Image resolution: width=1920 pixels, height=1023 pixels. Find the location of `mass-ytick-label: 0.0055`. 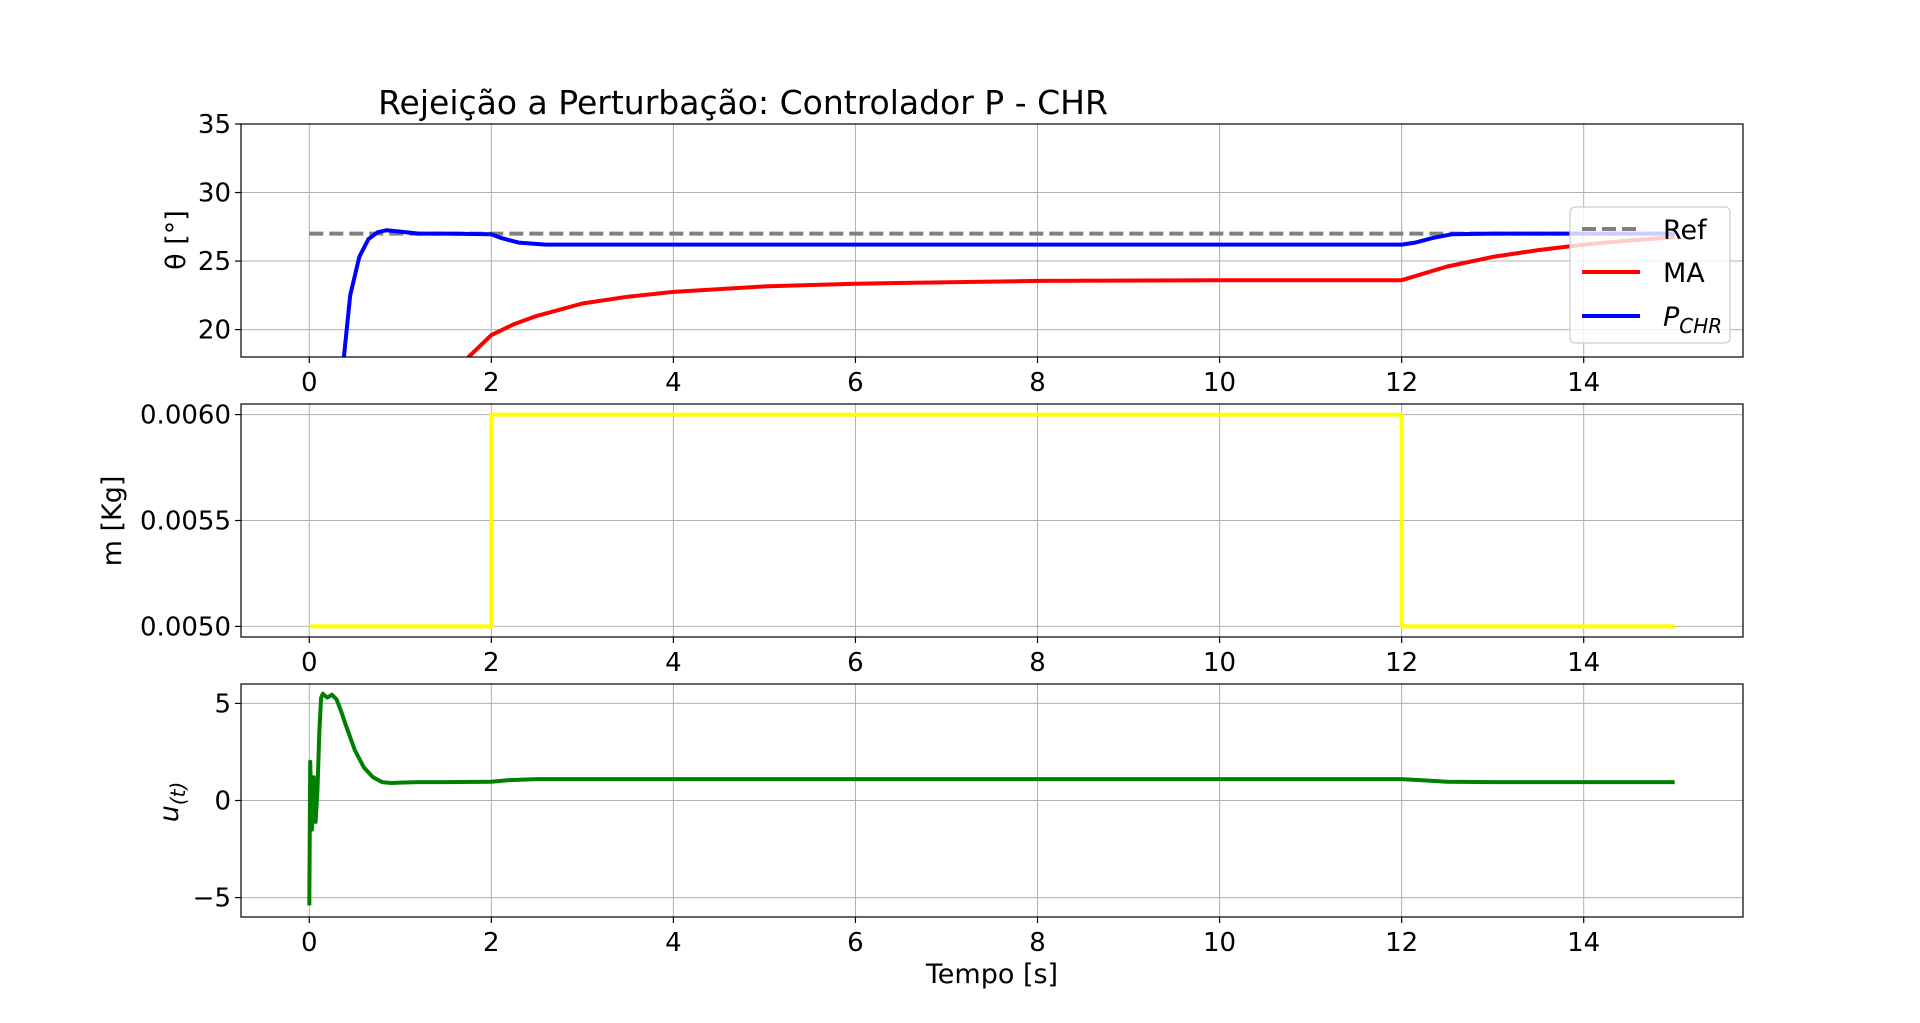

mass-ytick-label: 0.0055 is located at coordinates (185, 522).